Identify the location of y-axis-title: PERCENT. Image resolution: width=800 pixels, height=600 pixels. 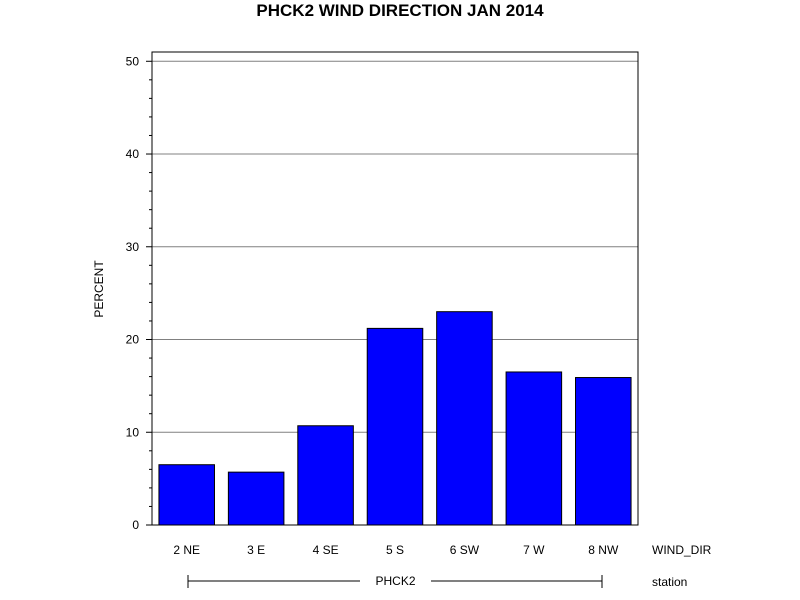
(99, 289).